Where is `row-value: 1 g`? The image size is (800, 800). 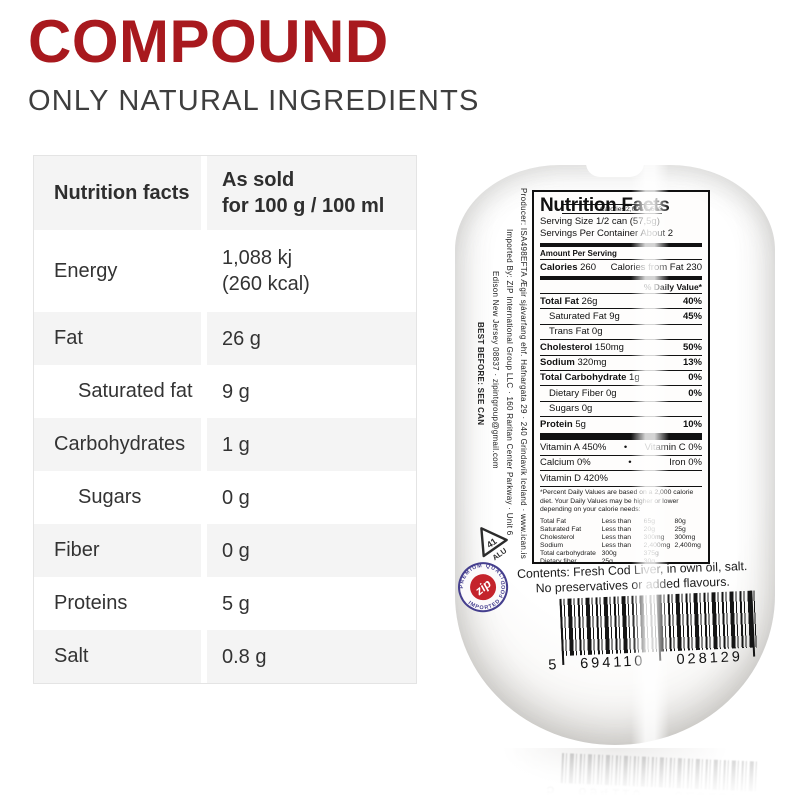
row-value: 1 g is located at coordinates (236, 444).